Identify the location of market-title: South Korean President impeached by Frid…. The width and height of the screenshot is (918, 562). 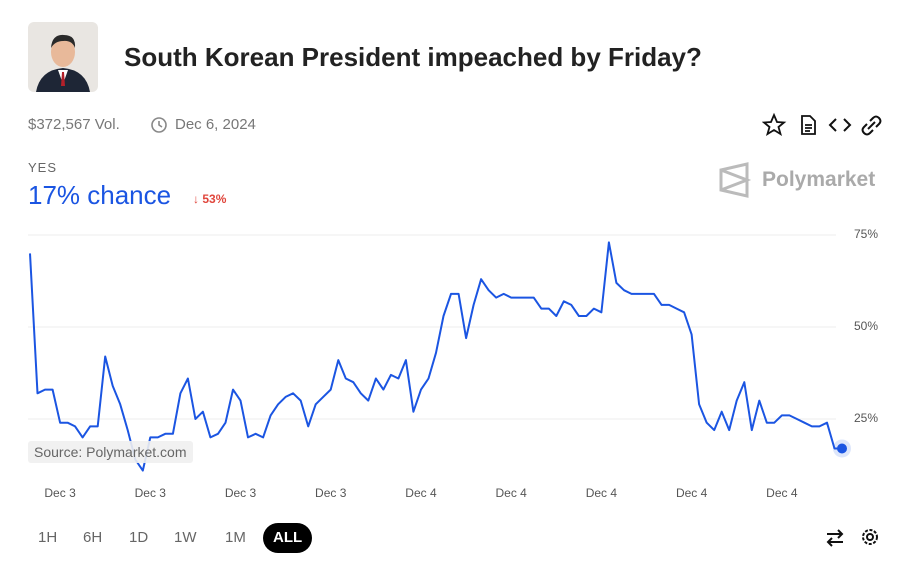
(413, 57).